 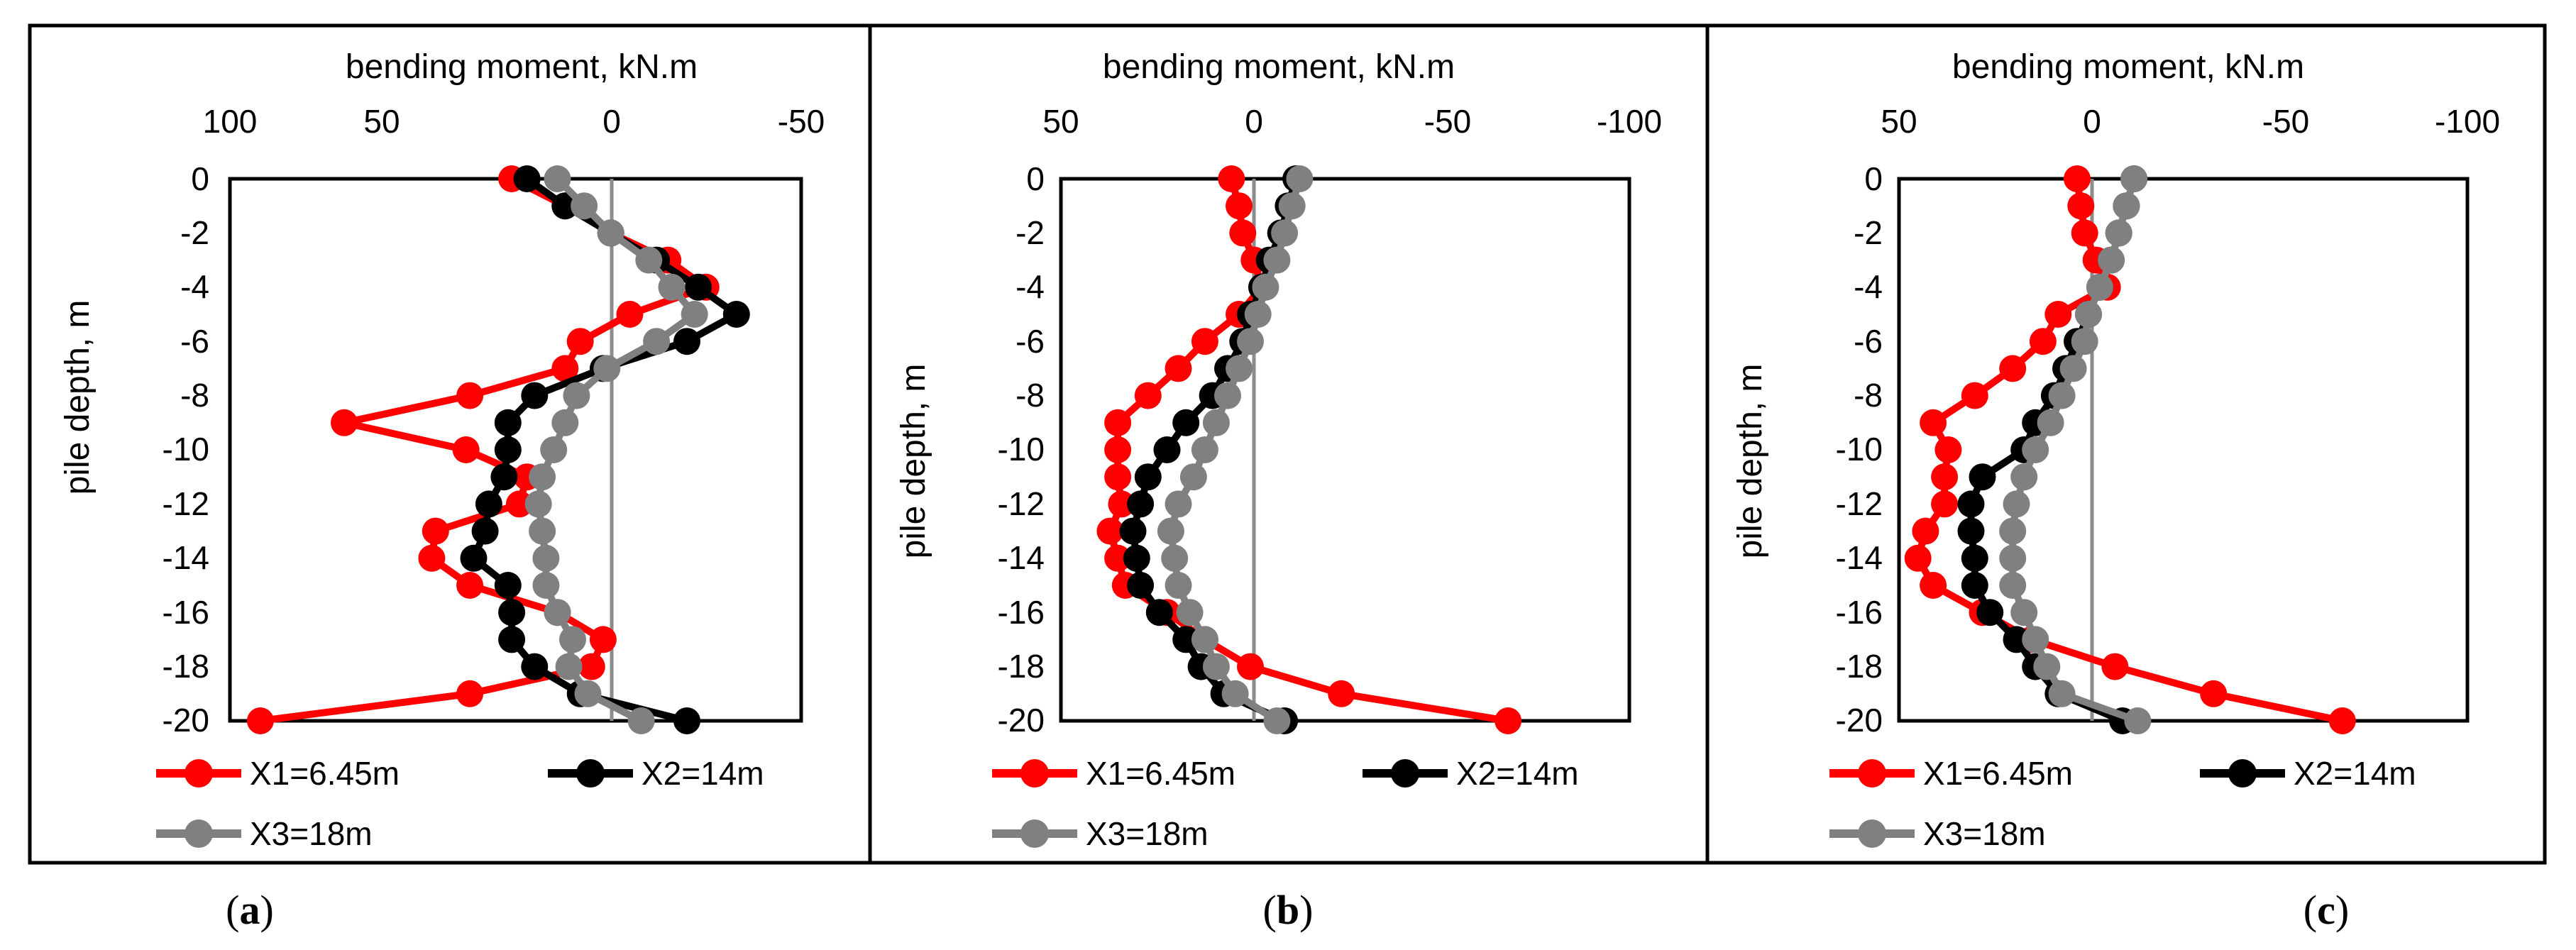 I want to click on panel-a-x-tick-label: 0, so click(x=611, y=121).